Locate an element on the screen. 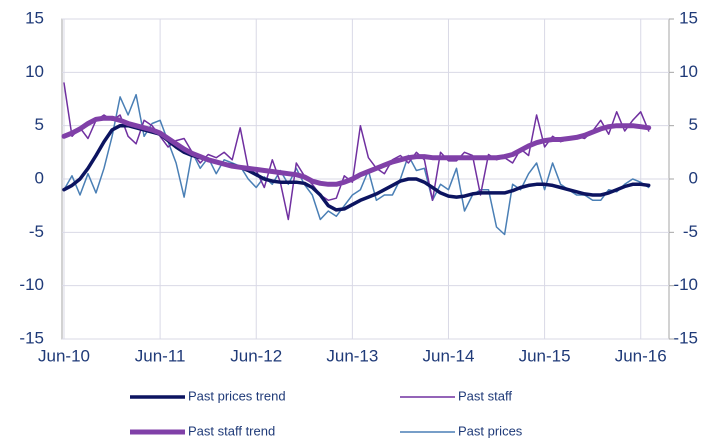 The height and width of the screenshot is (441, 716). series-line is located at coordinates (356, 151).